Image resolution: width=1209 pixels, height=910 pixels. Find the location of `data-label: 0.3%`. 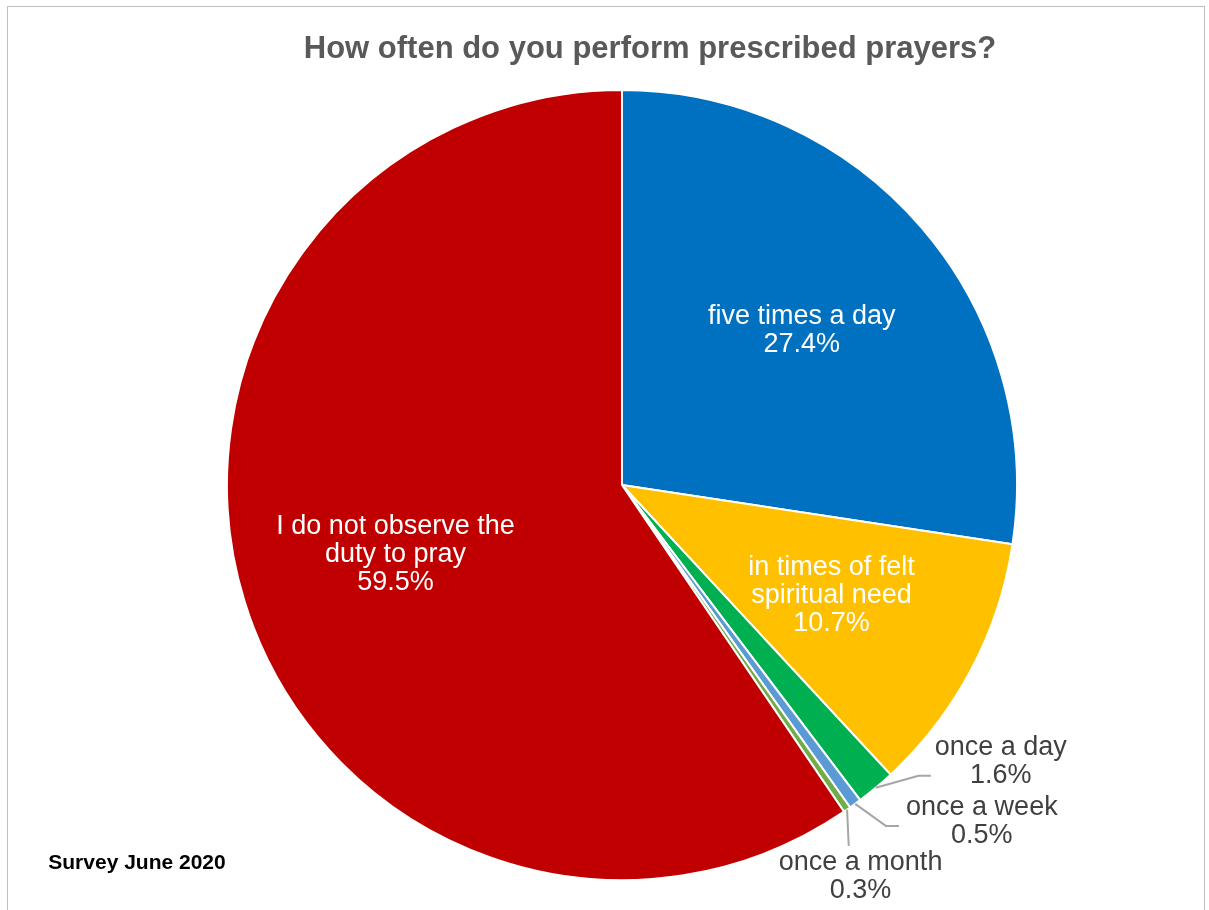

data-label: 0.3% is located at coordinates (860, 888).